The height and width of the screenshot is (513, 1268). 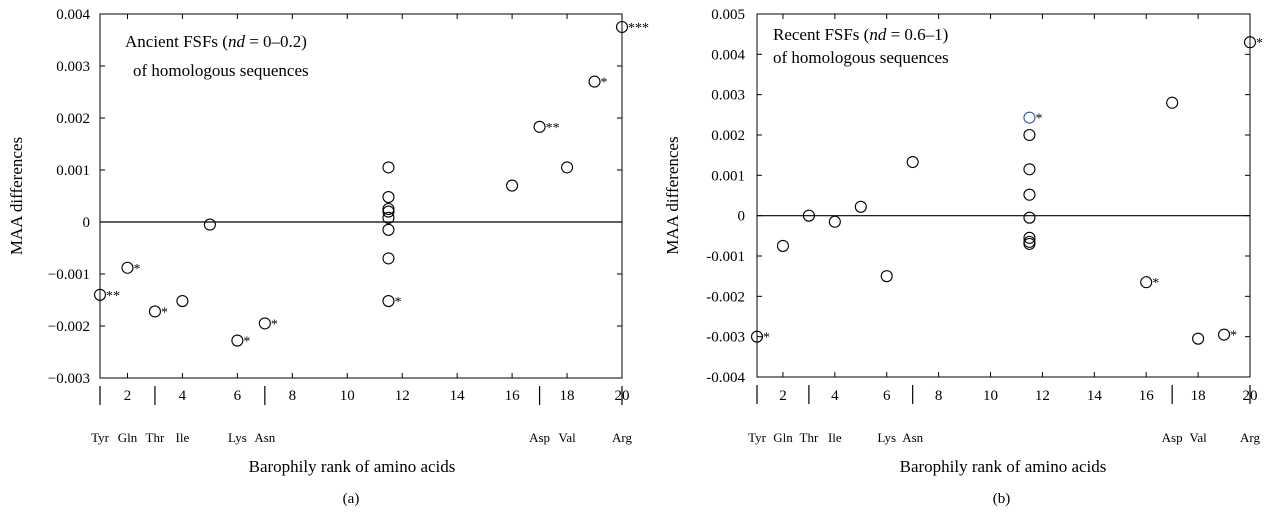 What do you see at coordinates (725, 297) in the screenshot?
I see `y-tick-label: -0.002` at bounding box center [725, 297].